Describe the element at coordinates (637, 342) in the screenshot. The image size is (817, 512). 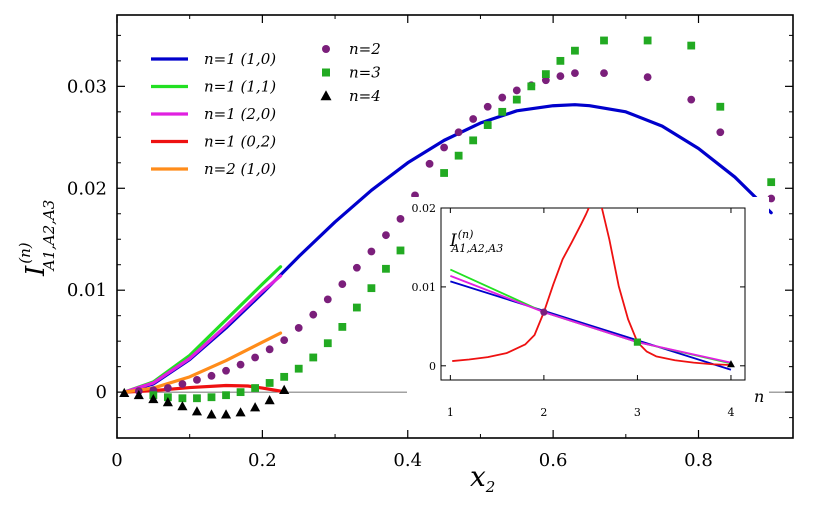
I see `inset-point-n3` at that location.